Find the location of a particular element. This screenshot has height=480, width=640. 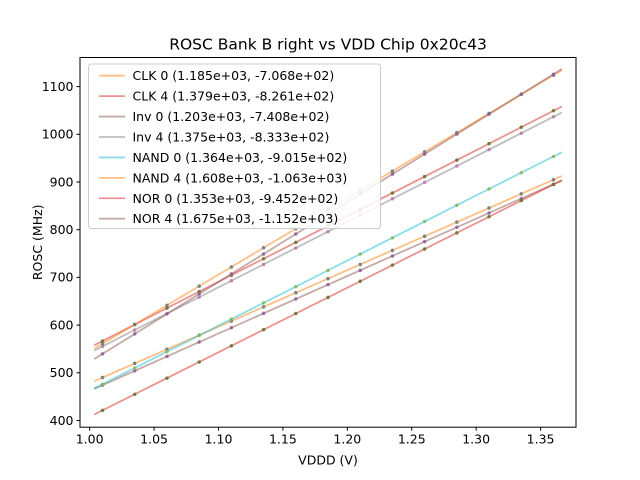

legend-entry-label: CLK 4 (1.379e+03, -8.261e+02) is located at coordinates (234, 96).